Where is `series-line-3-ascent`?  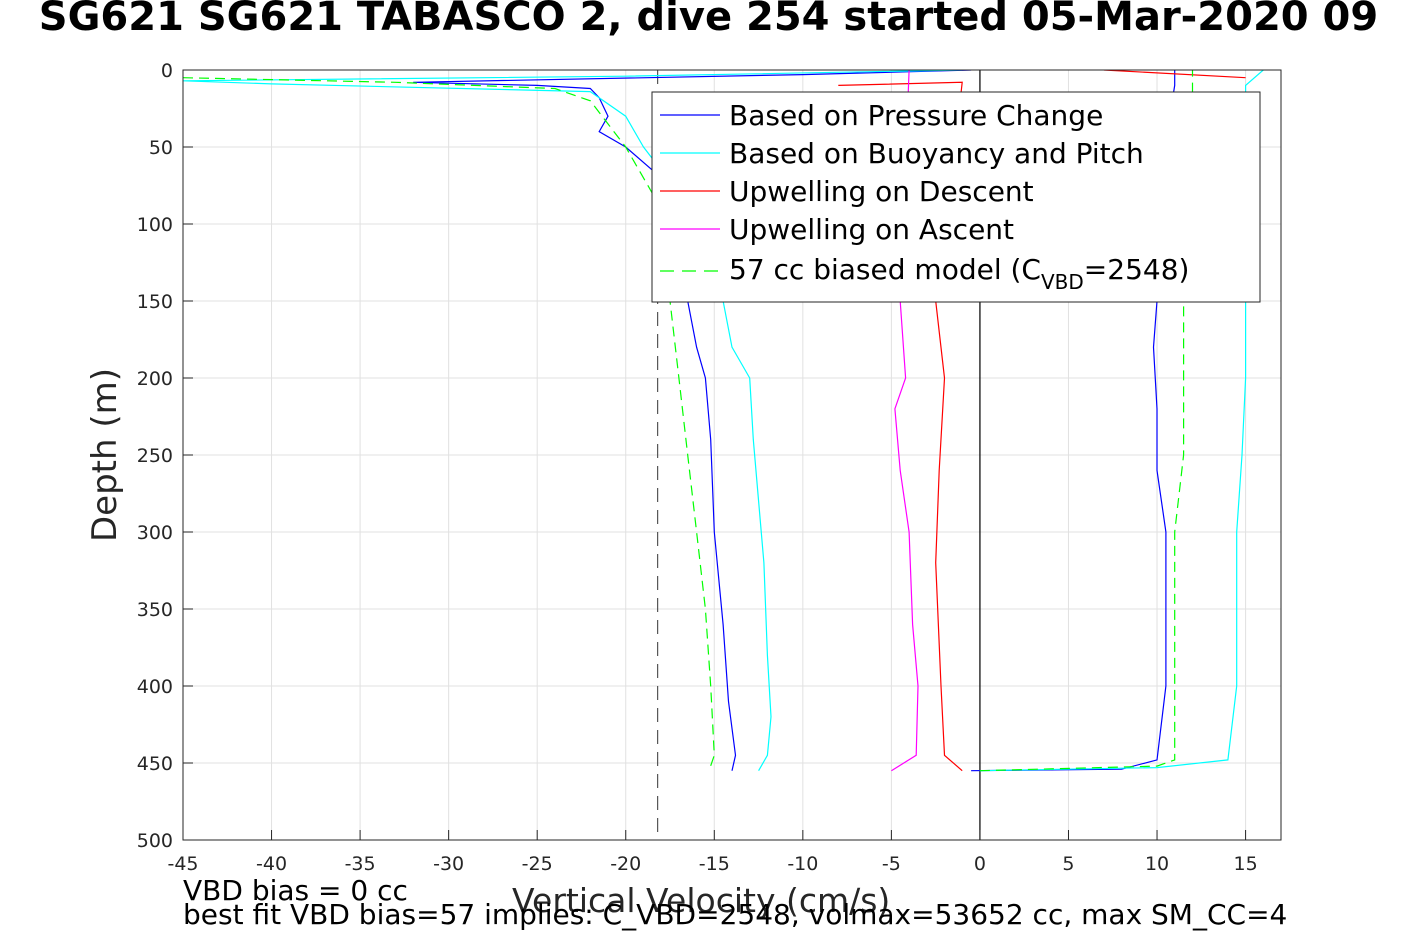
series-line-3-ascent is located at coordinates (1174, 74).